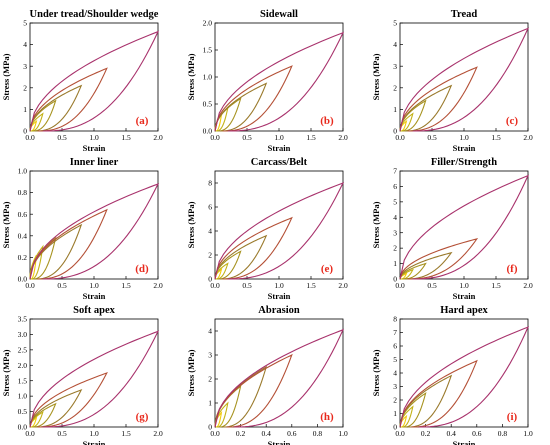 The width and height of the screenshot is (550, 445). I want to click on plot-frame, so click(279, 373).